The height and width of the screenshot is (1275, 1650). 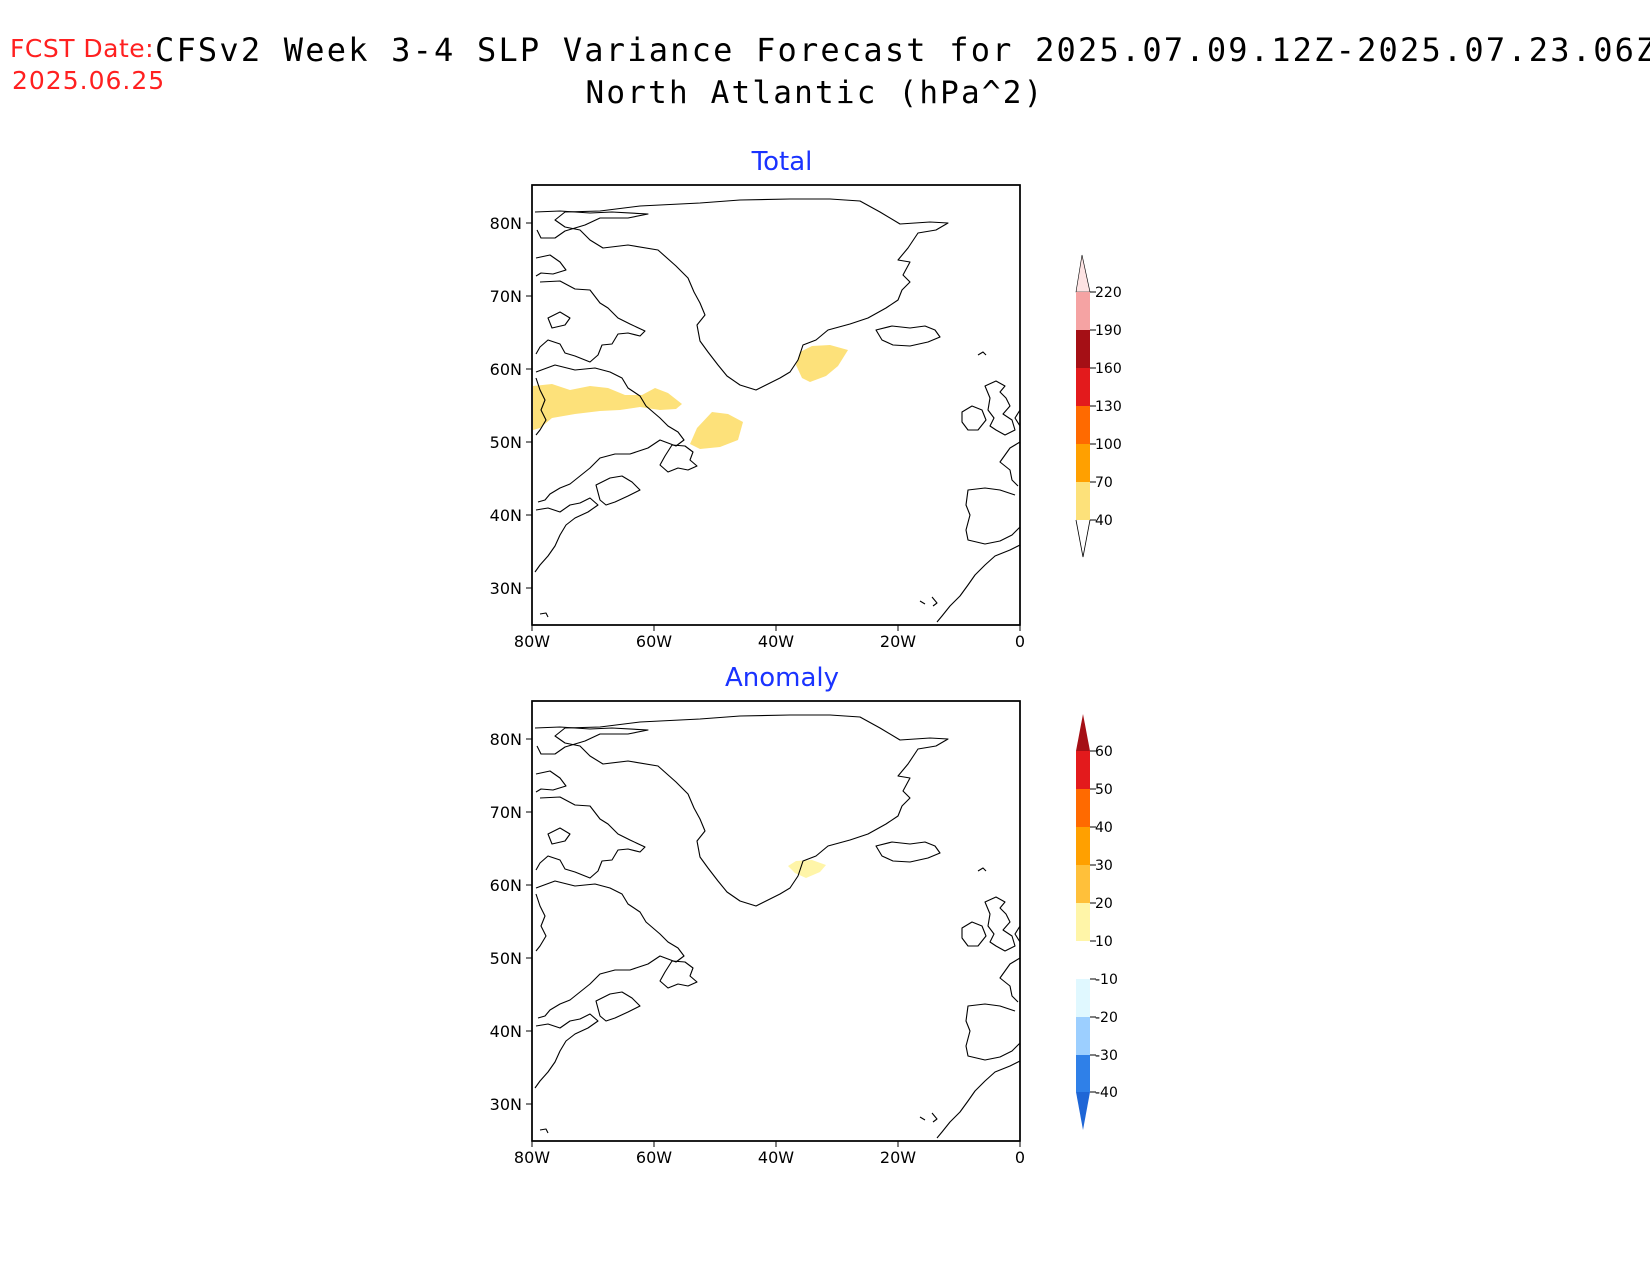 I want to click on total-legend-label: 160, so click(x=1108, y=369).